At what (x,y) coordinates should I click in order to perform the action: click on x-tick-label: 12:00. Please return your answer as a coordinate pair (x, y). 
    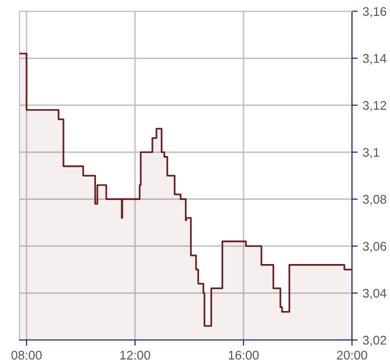
    Looking at the image, I should click on (135, 355).